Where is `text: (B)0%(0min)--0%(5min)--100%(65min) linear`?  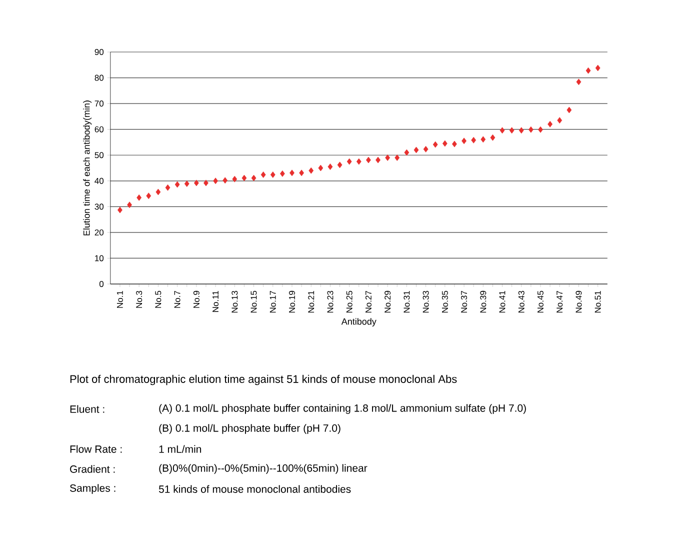 text: (B)0%(0min)--0%(5min)--100%(65min) linear is located at coordinates (263, 469).